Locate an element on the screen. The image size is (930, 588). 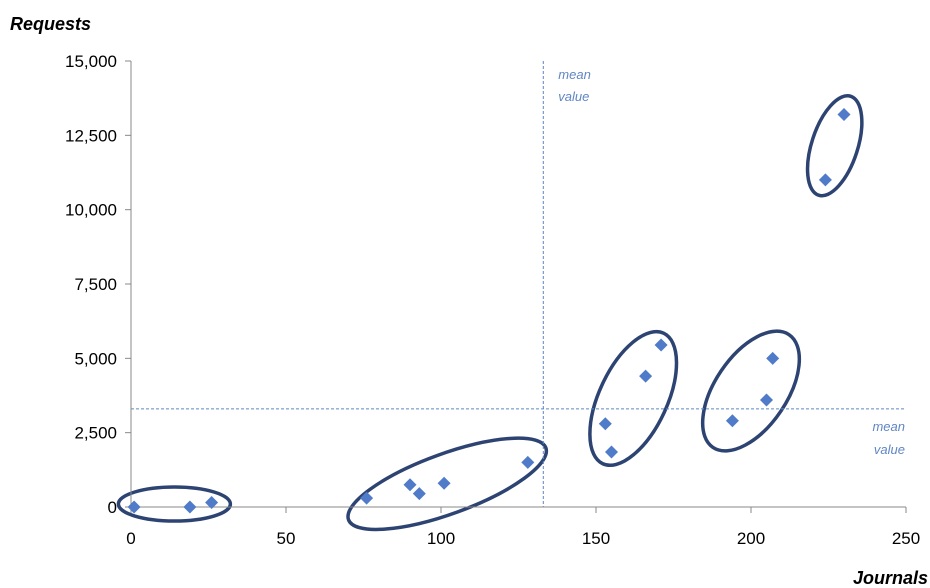
x-axis-ticks: 0 50 100 150 200 250 is located at coordinates (523, 527).